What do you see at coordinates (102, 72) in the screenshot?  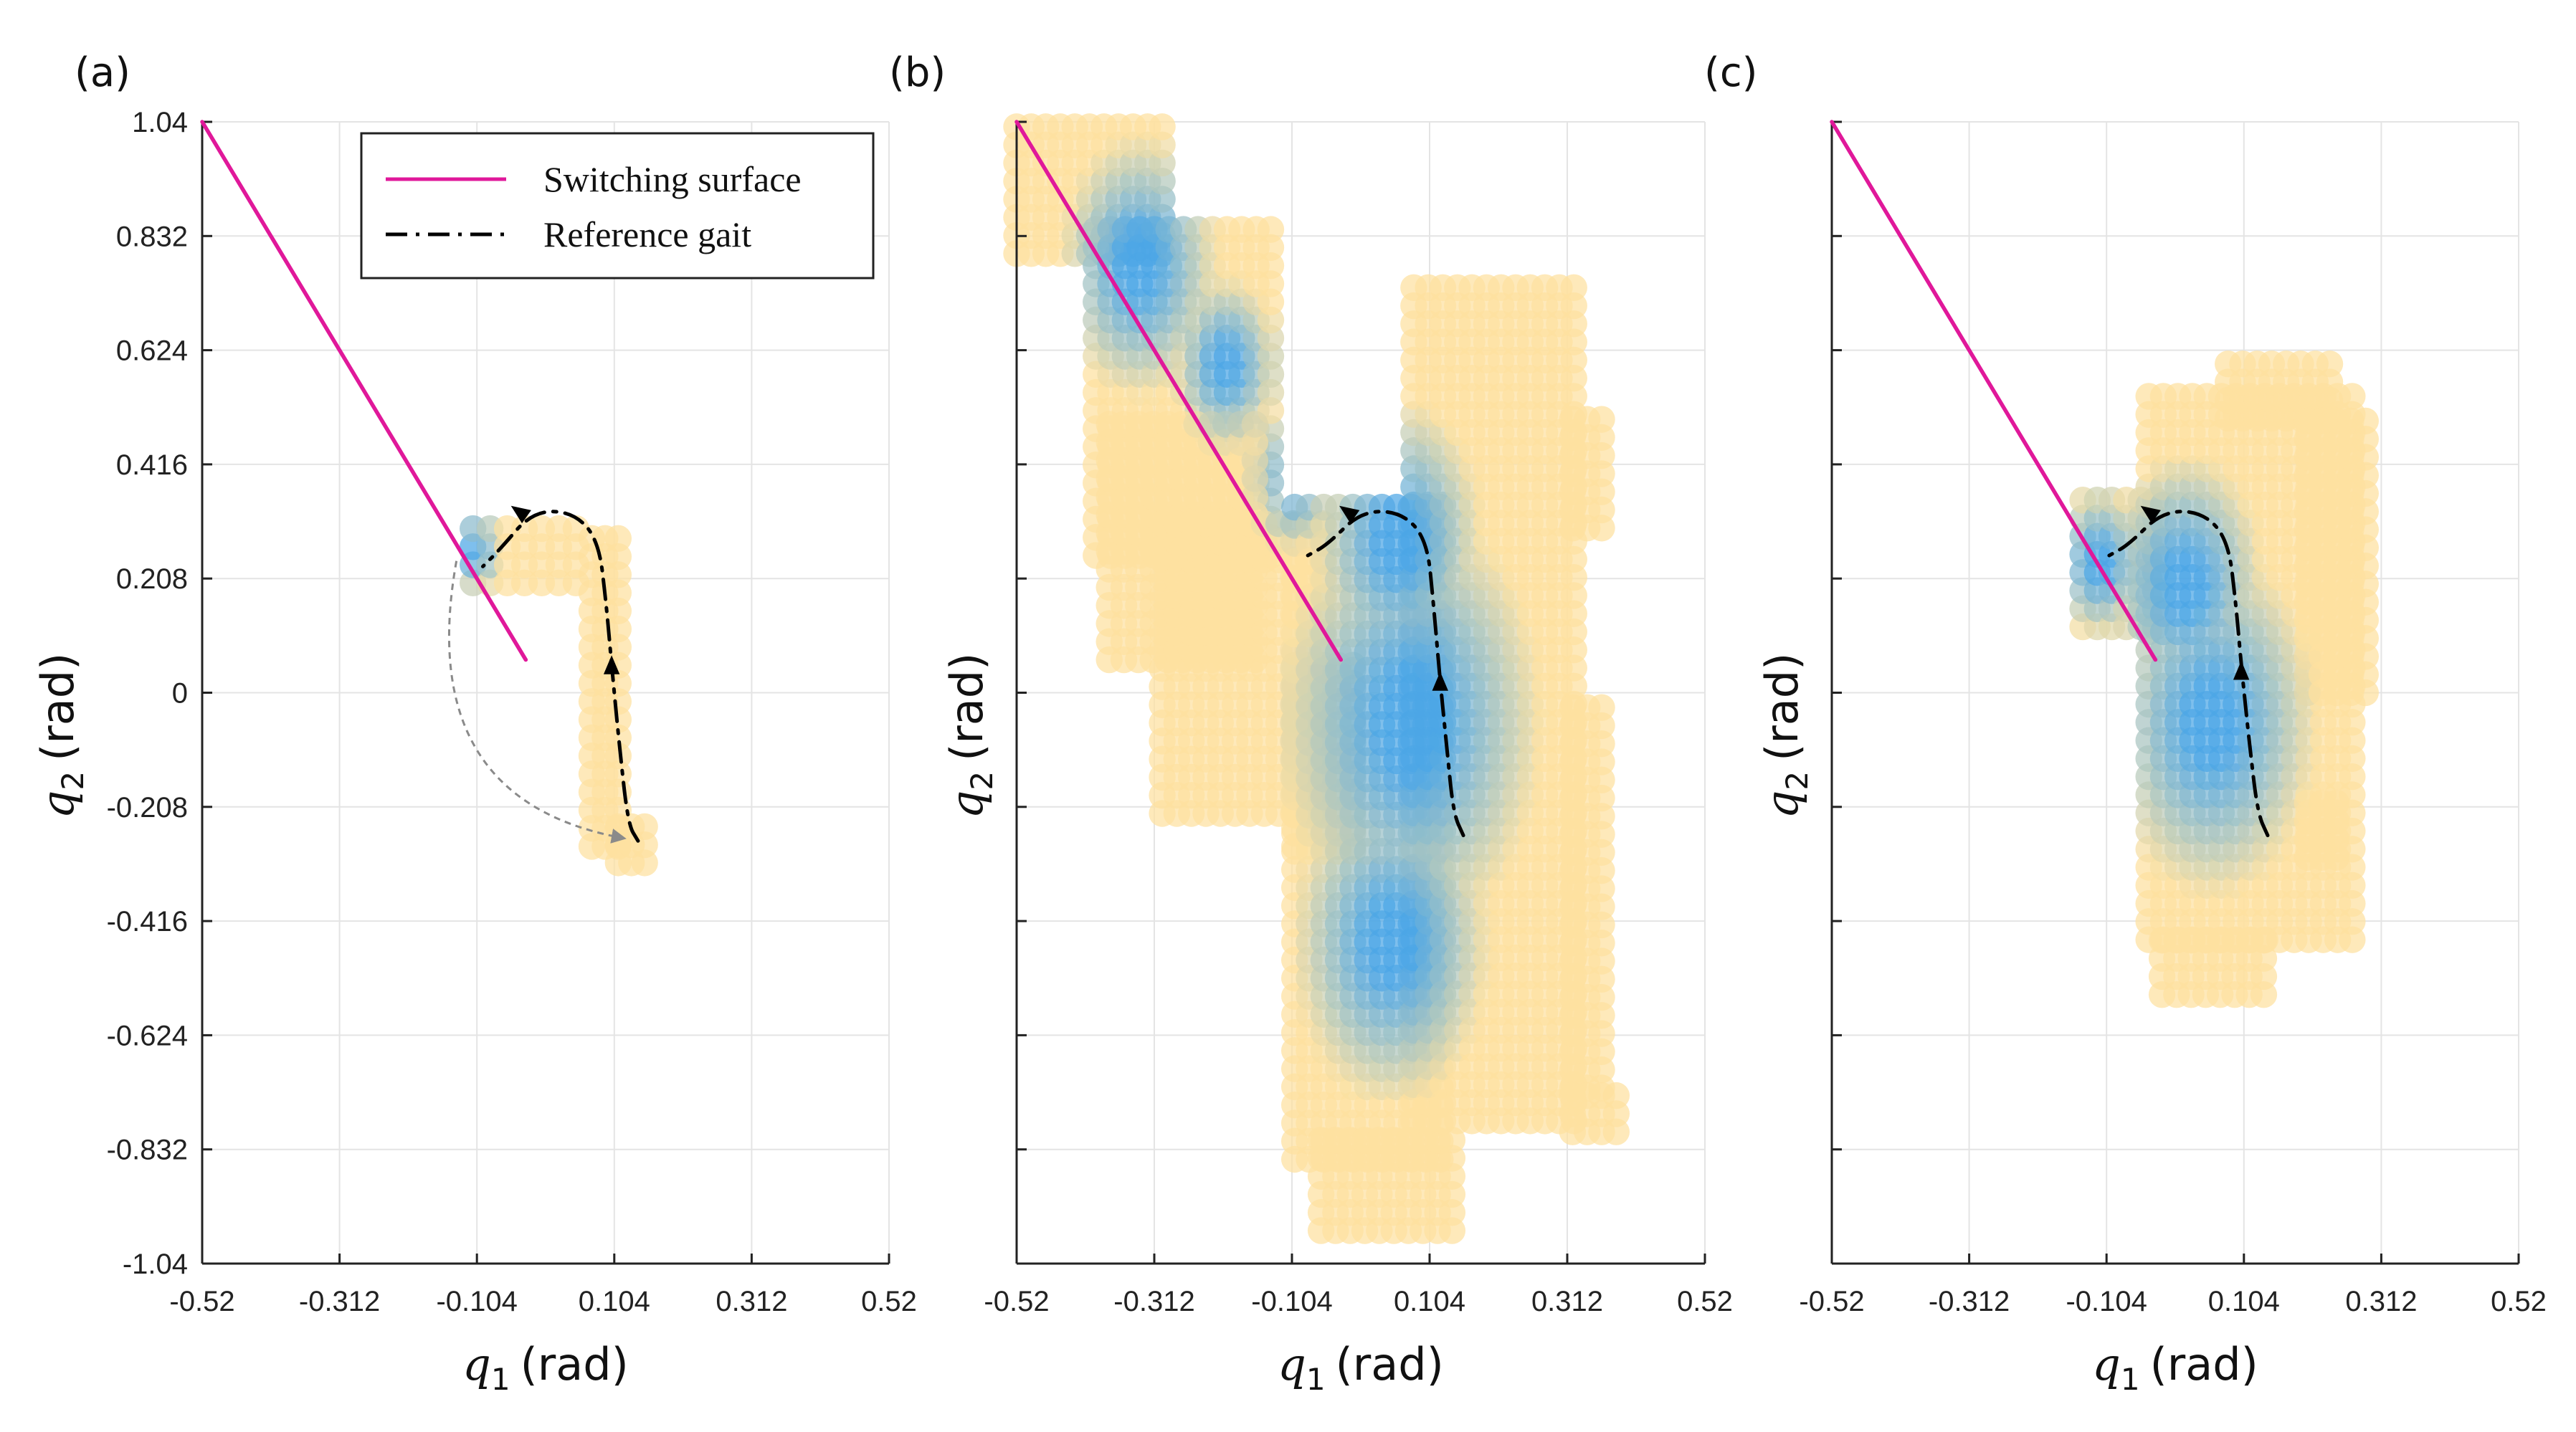 I see `panel-label: (a)` at bounding box center [102, 72].